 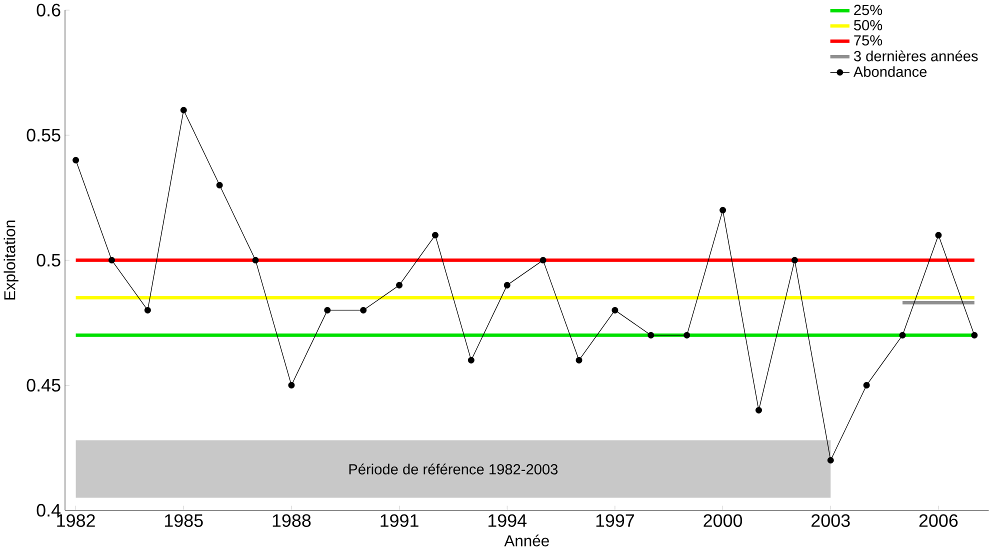 I want to click on legend-label: 25%, so click(x=868, y=10).